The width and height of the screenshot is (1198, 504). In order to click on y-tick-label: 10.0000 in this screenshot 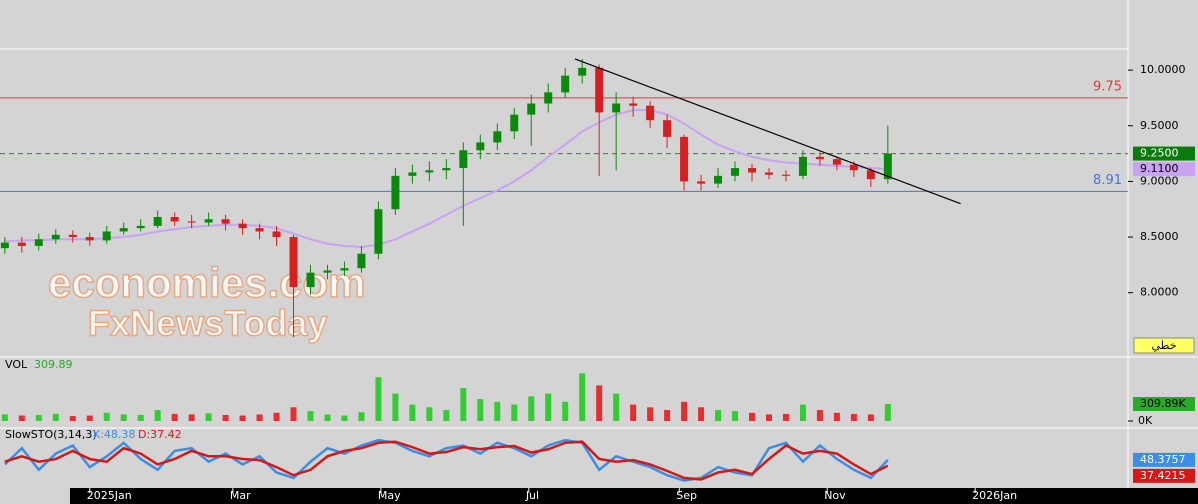, I will do `click(1163, 69)`.